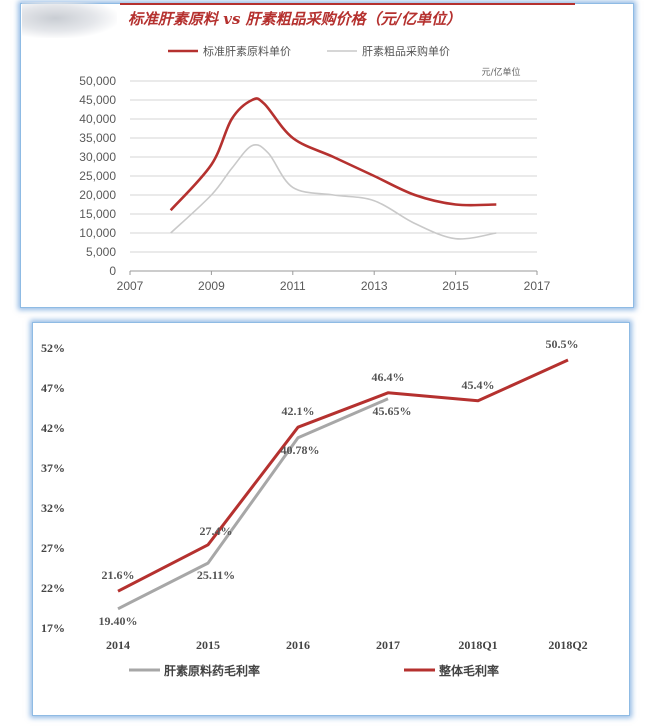 This screenshot has width=658, height=726. I want to click on y-tick-label: 32%, so click(53, 508).